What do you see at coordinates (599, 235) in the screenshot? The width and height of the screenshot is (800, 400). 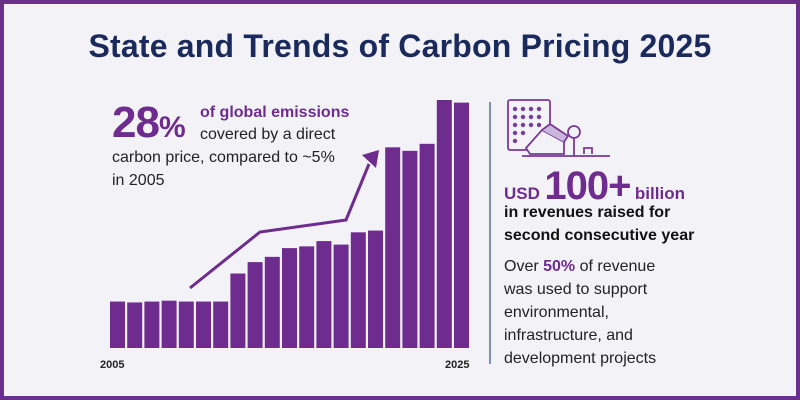 I see `revenue-line-2: second consecutive year` at bounding box center [599, 235].